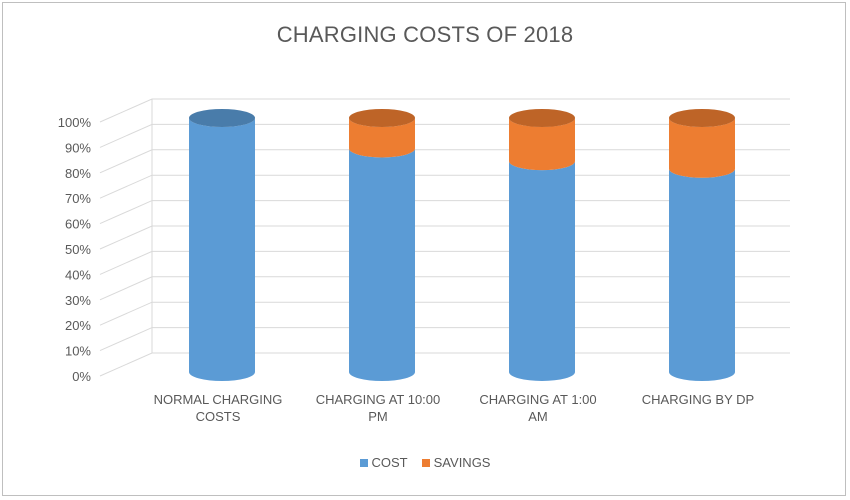 The height and width of the screenshot is (500, 850). I want to click on y-tick-label: 0%, so click(81, 376).